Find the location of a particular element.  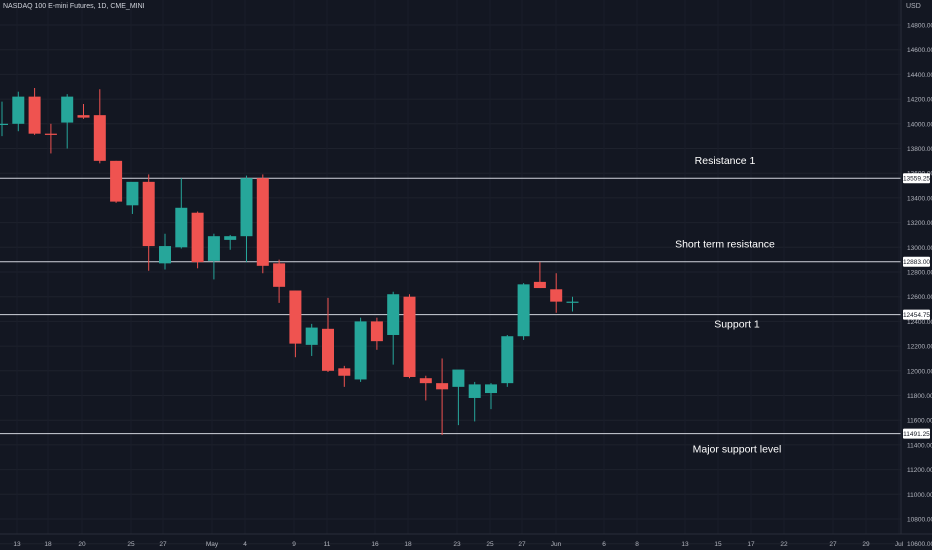

price-tick-label: 14800.00 is located at coordinates (919, 26).